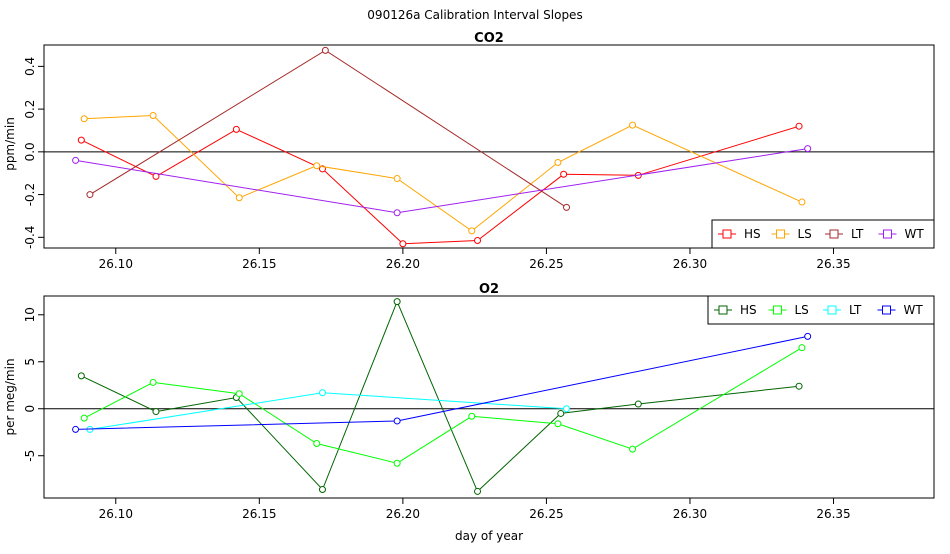 The width and height of the screenshot is (950, 554). What do you see at coordinates (546, 514) in the screenshot?
I see `o2-x-tick-label: 26.25` at bounding box center [546, 514].